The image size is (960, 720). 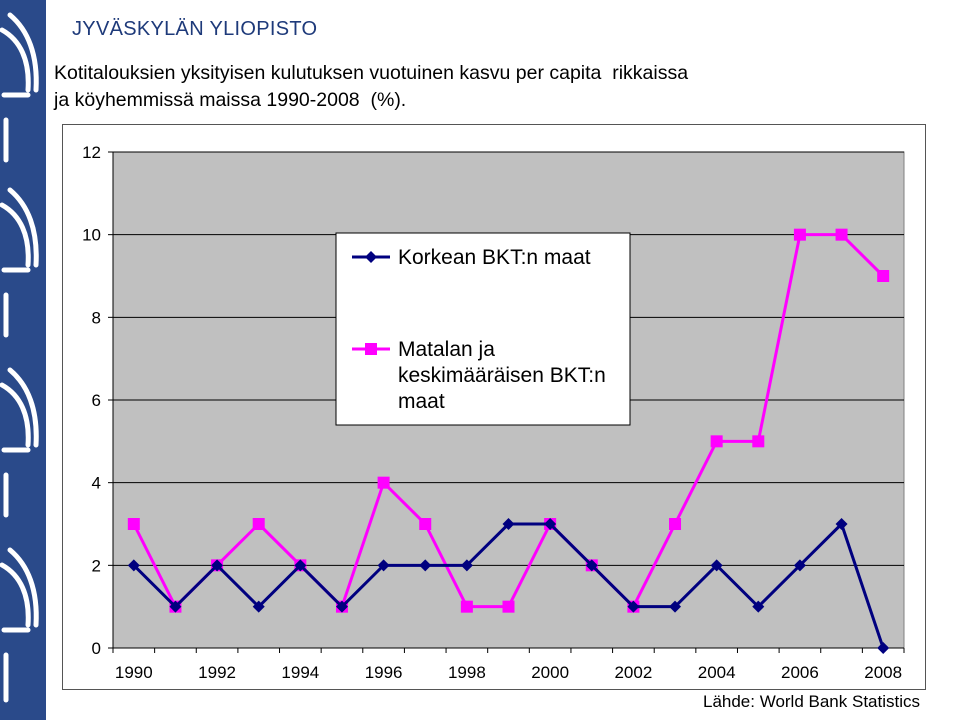 I want to click on x-tick-label: 2002, so click(x=633, y=672).